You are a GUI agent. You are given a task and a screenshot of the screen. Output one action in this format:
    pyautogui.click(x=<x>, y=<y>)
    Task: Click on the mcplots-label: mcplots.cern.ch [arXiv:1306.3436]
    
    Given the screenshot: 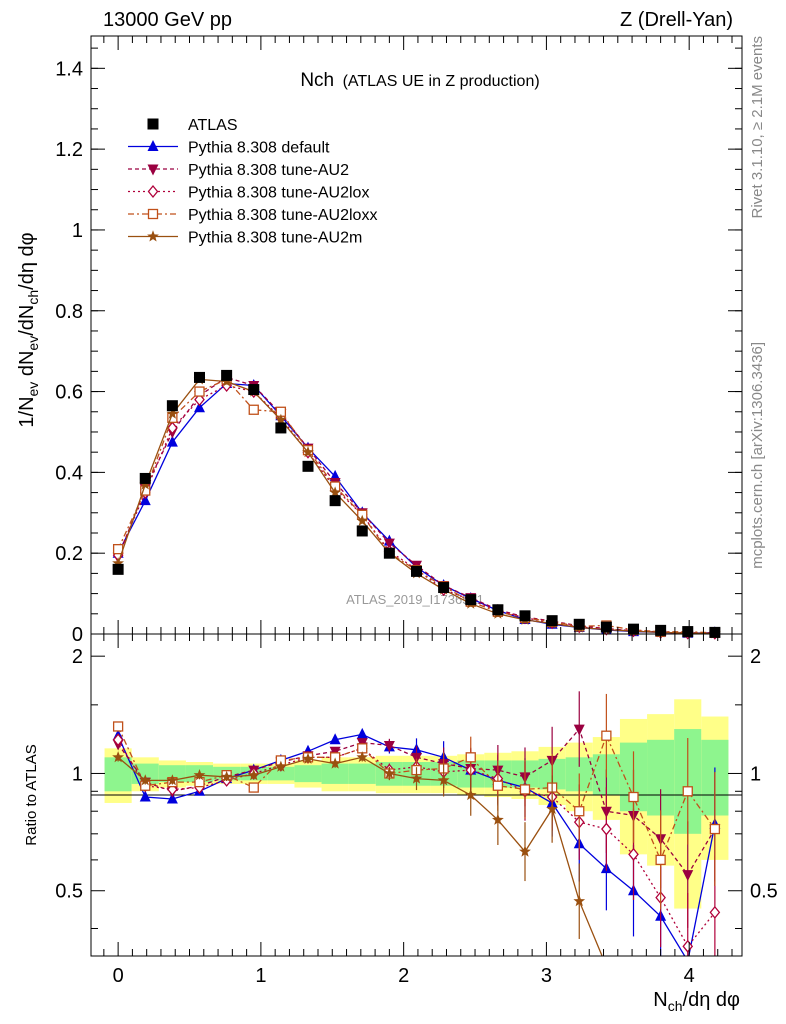 What is the action you would take?
    pyautogui.click(x=757, y=455)
    